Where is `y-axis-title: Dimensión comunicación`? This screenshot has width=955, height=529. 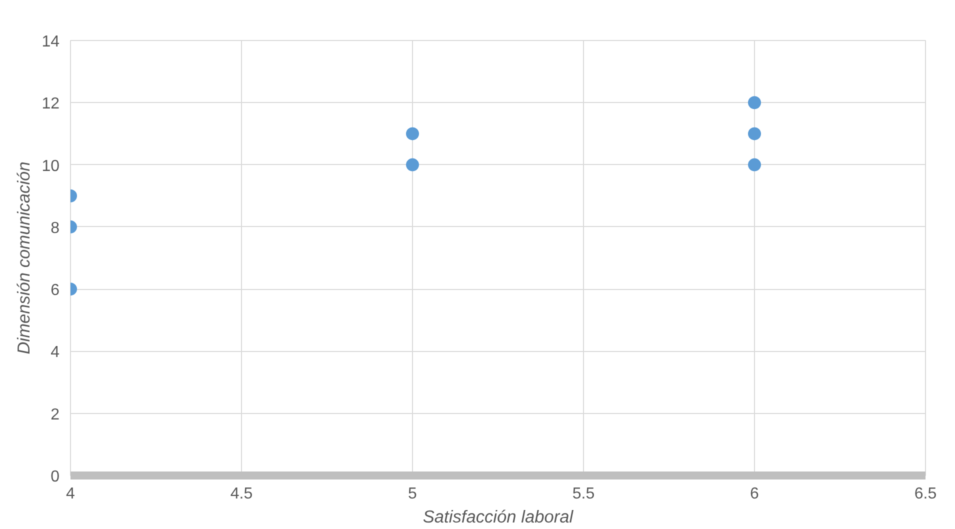
y-axis-title: Dimensión comunicación is located at coordinates (24, 258).